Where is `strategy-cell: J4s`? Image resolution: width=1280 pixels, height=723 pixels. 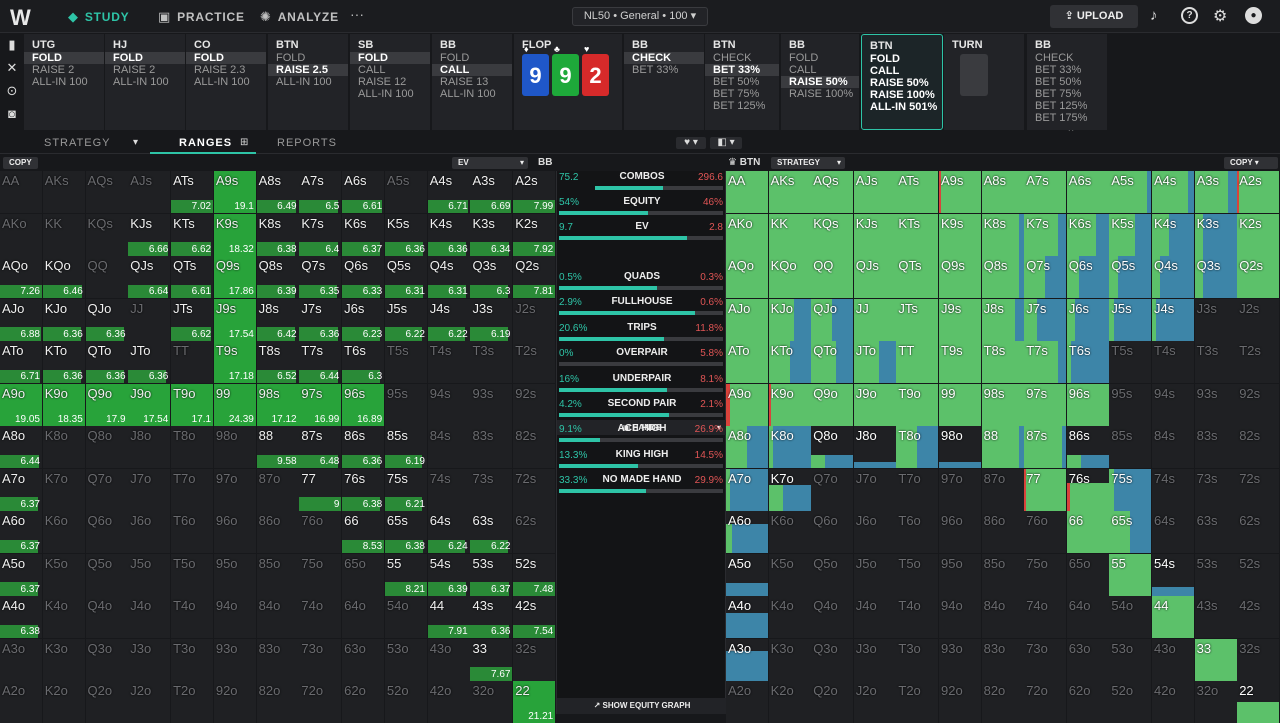
strategy-cell: J4s is located at coordinates (1173, 319).